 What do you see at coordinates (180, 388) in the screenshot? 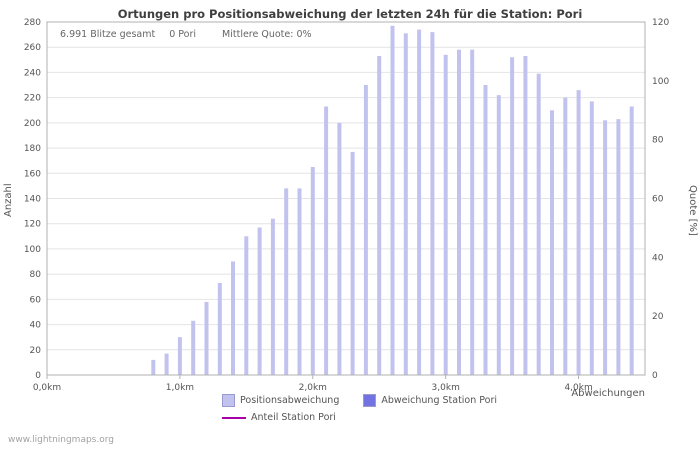
I see `svg-text: 1,0km` at bounding box center [180, 388].